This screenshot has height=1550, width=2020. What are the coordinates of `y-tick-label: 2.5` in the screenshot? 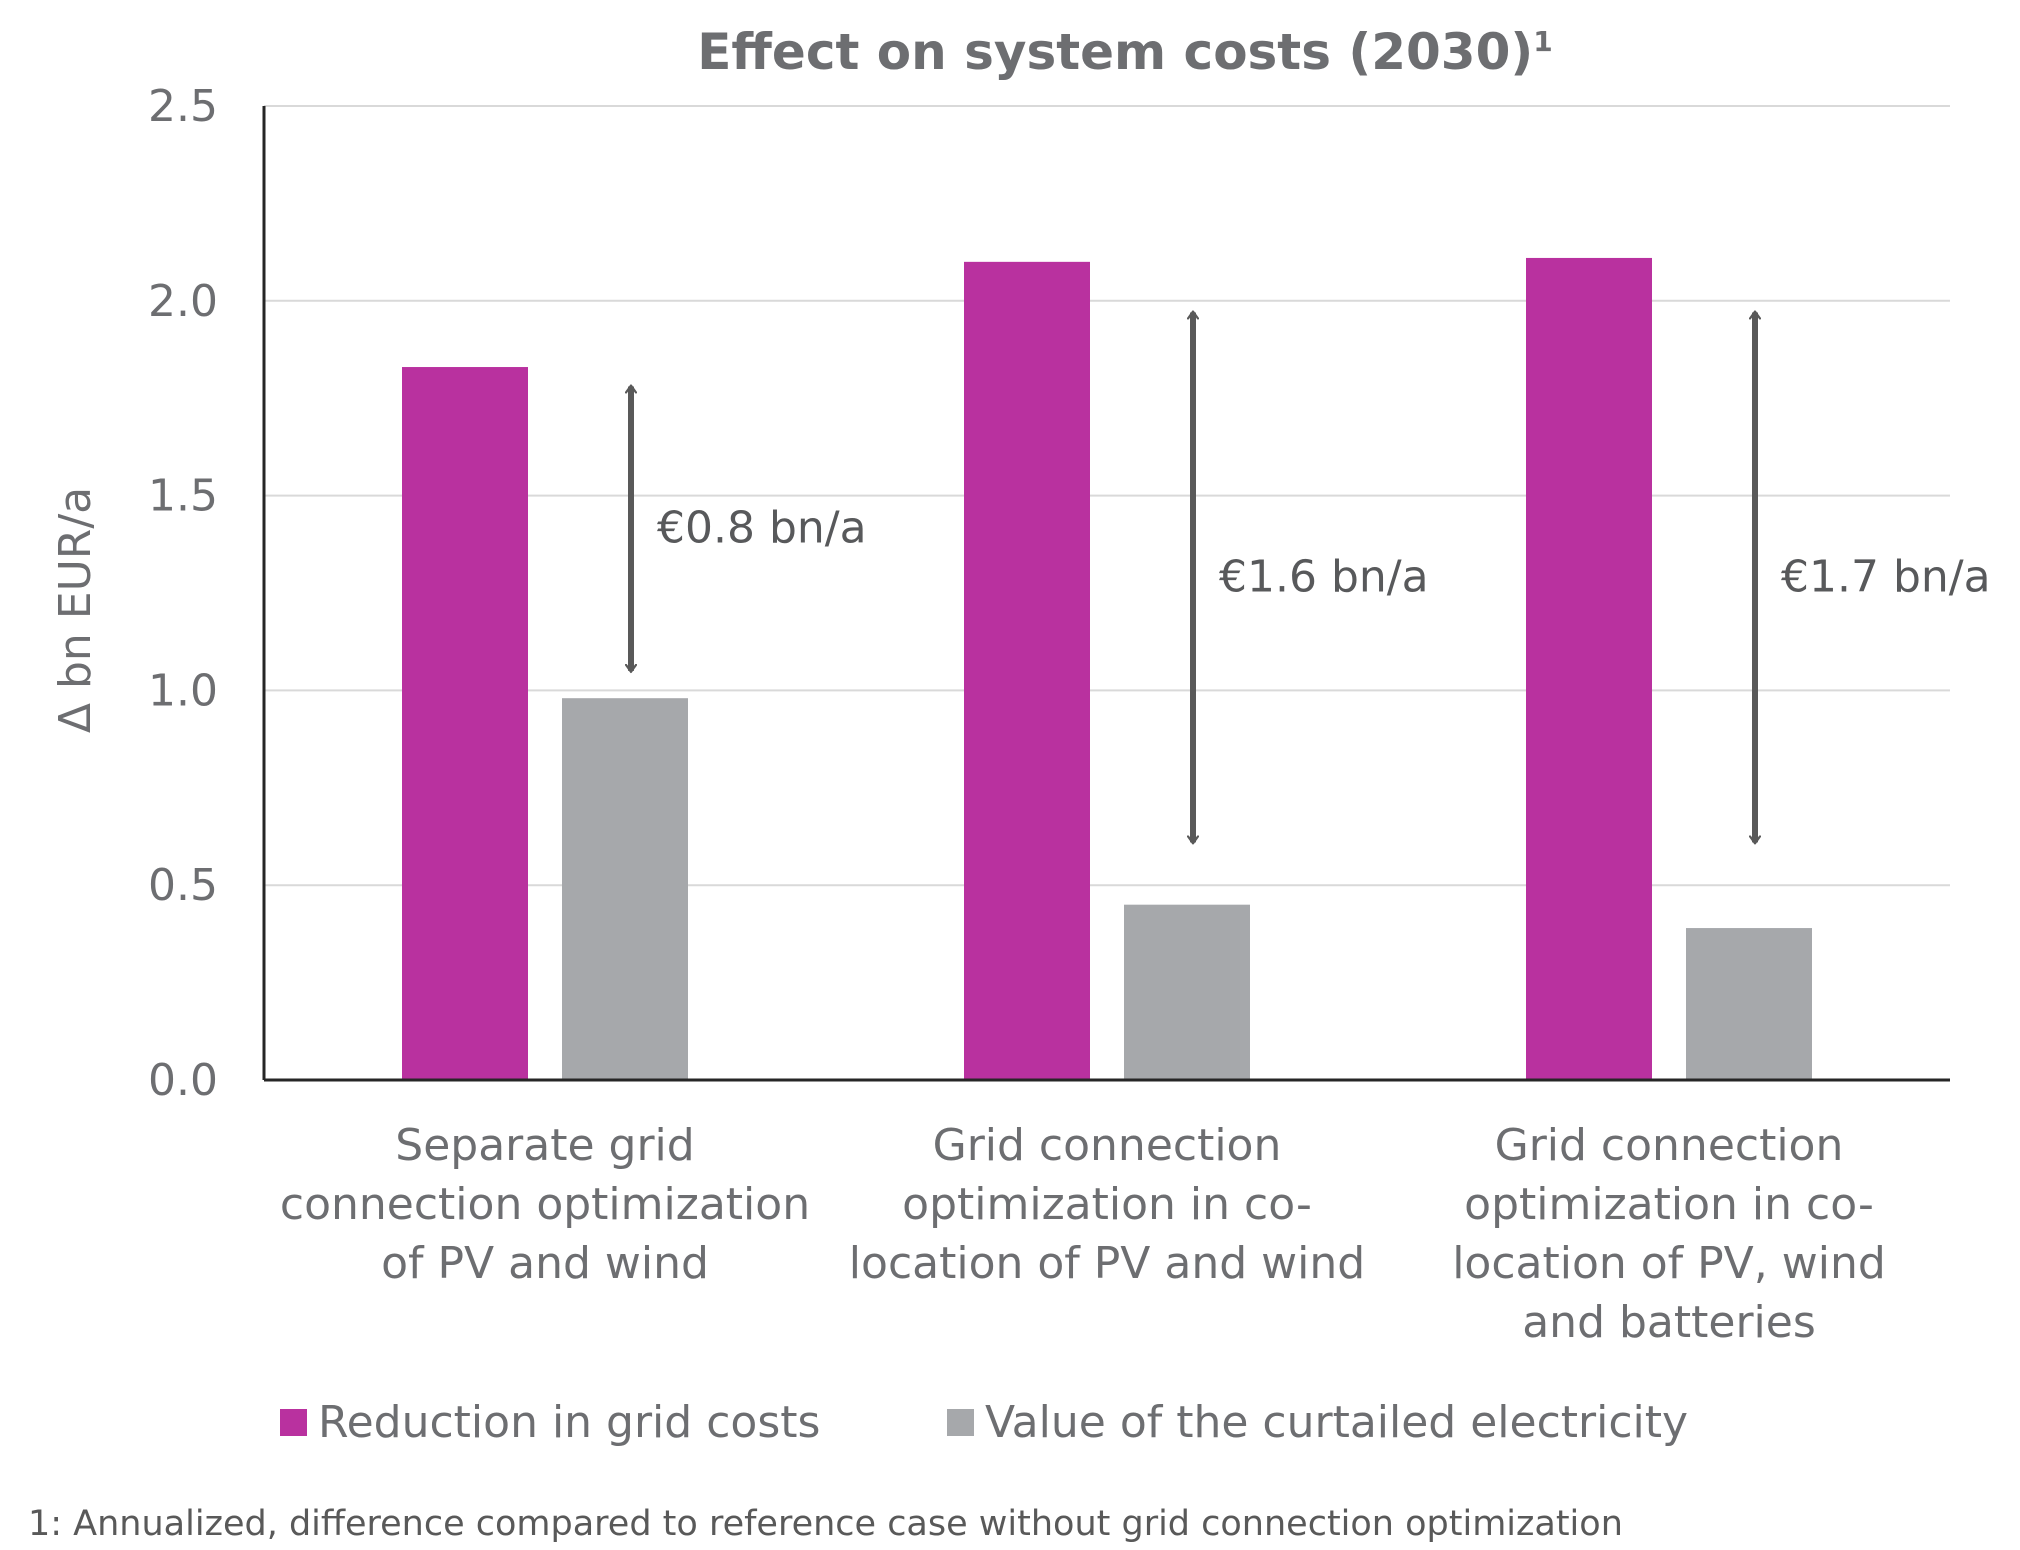 It's located at (183, 106).